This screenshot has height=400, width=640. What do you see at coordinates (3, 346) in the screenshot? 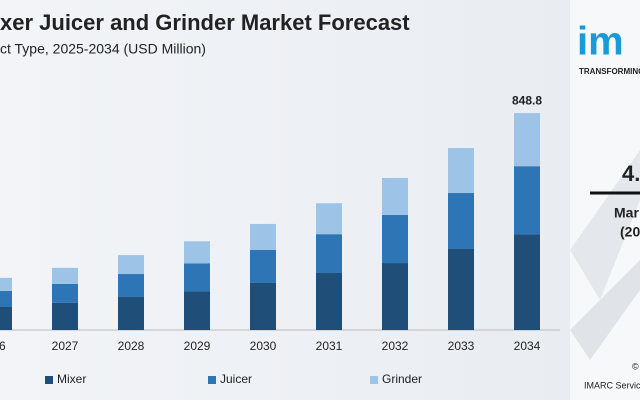
I see `x-tick-label: 26` at bounding box center [3, 346].